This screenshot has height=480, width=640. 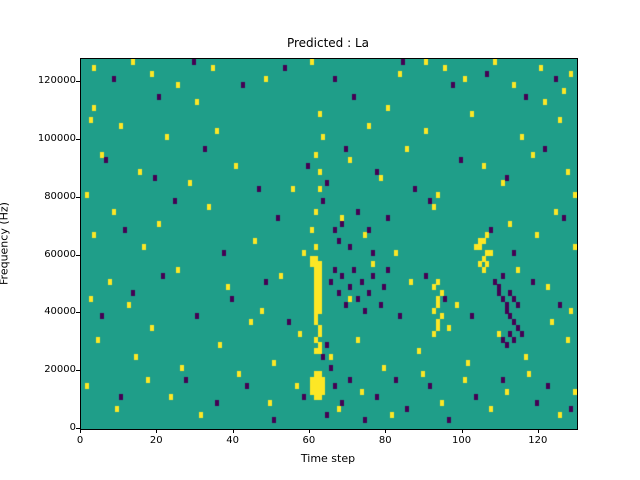 I want to click on y-tick-label: 40000, so click(x=60, y=312).